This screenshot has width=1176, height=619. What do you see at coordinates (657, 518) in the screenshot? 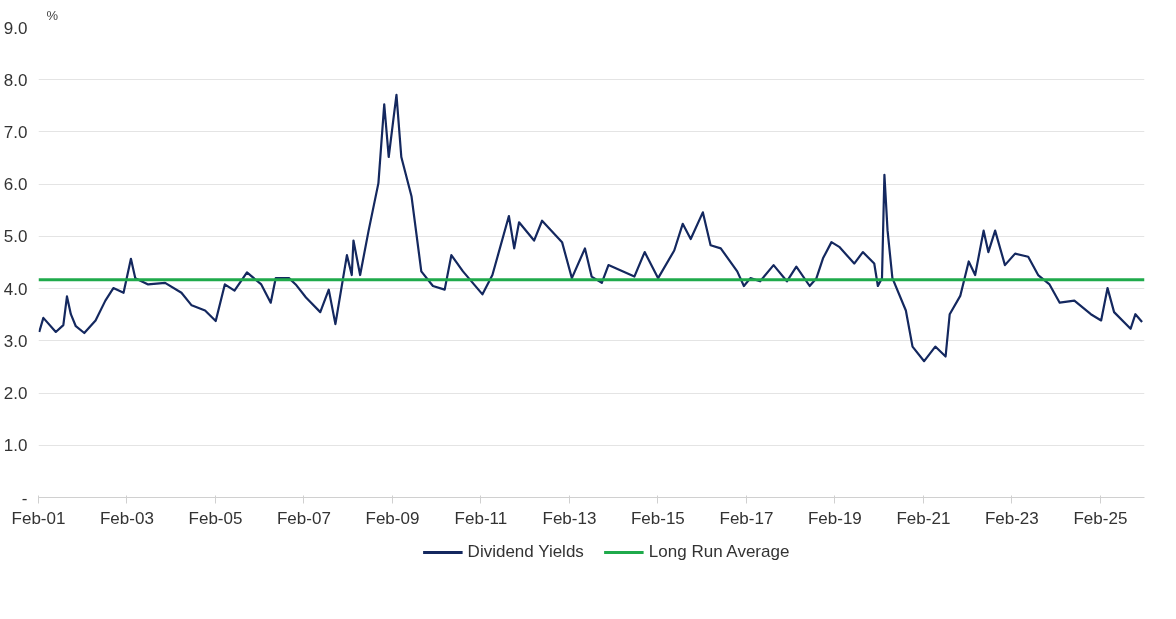
I see `x-tick-label: Feb-15` at bounding box center [657, 518].